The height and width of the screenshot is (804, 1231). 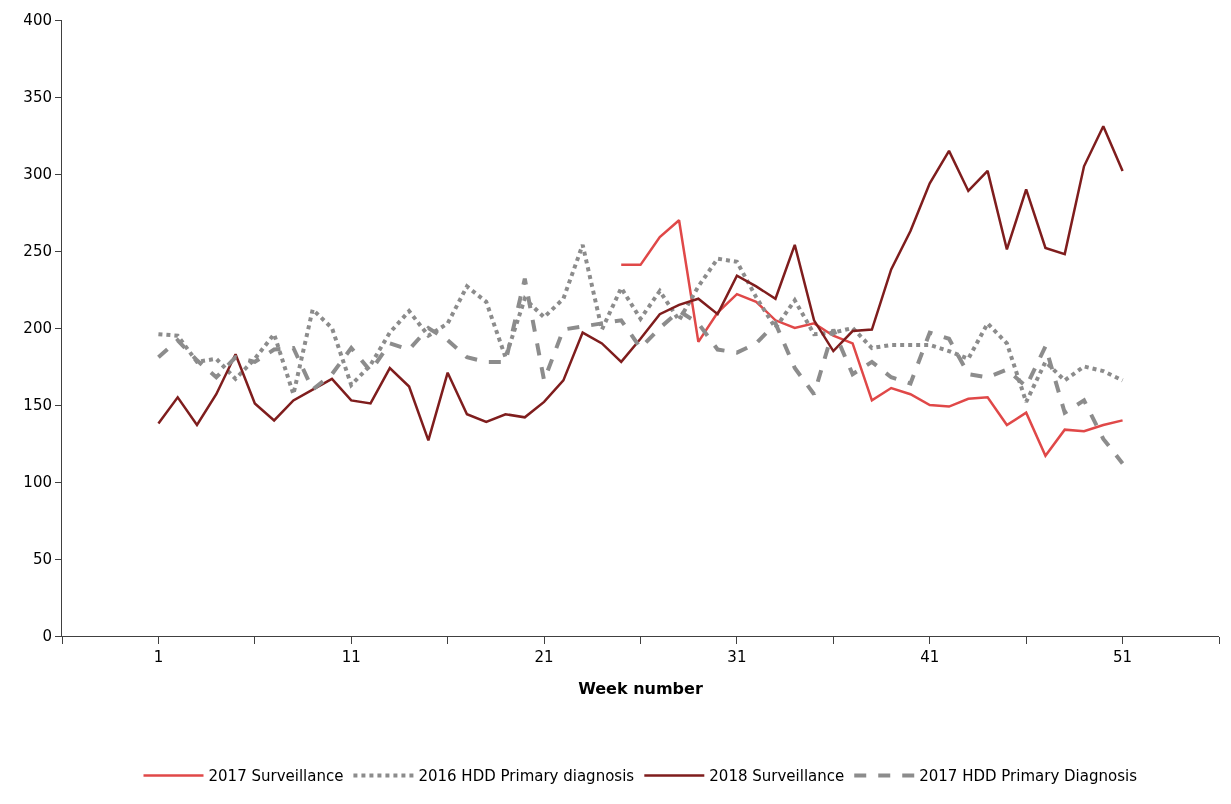 I want to click on y-tick-label: 150, so click(x=37, y=405).